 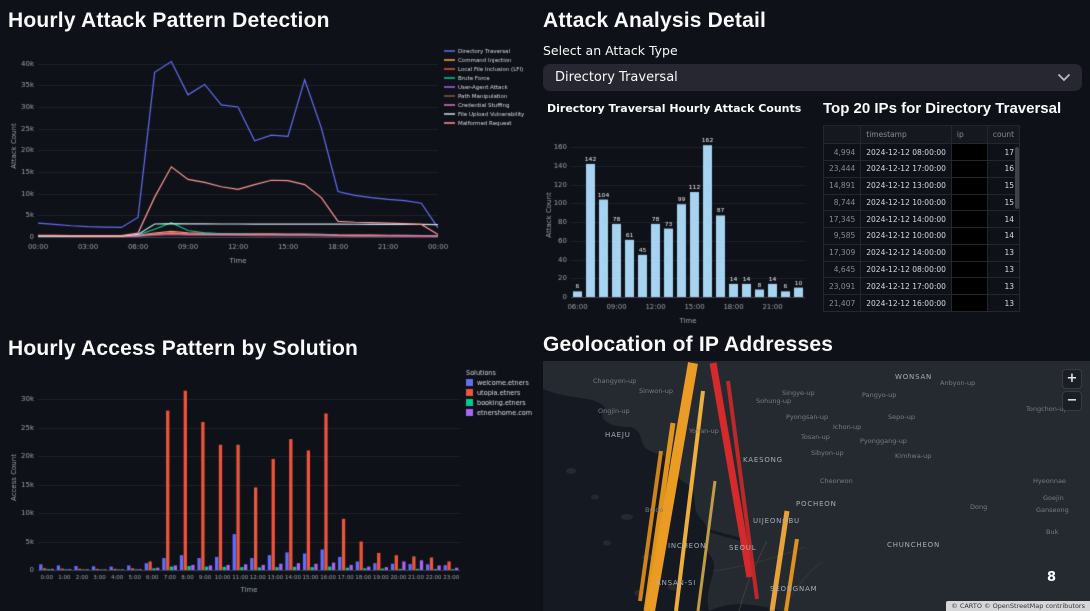 What do you see at coordinates (921, 303) in the screenshot?
I see `table-row: 21,407 2024-12-12 16:00:00 13` at bounding box center [921, 303].